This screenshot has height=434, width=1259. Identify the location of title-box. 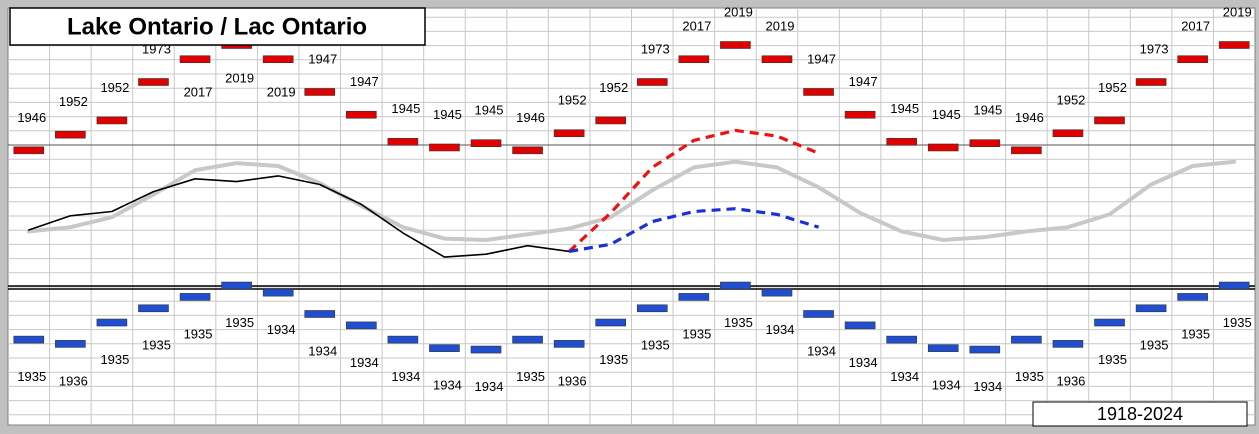
(217, 26).